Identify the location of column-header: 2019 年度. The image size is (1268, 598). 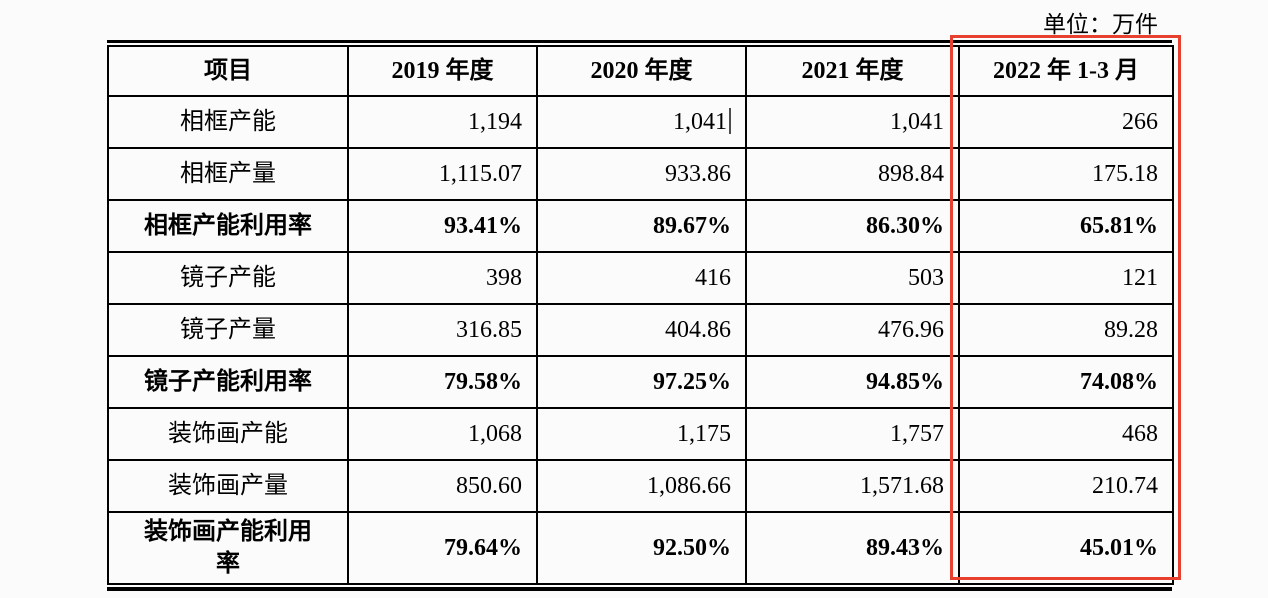
(442, 71).